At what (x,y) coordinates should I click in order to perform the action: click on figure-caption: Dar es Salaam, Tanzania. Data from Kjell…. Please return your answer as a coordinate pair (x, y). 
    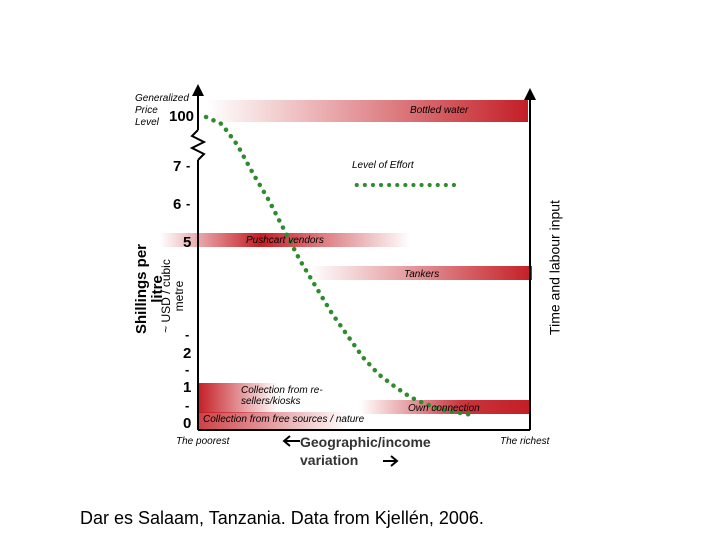
    Looking at the image, I should click on (282, 518).